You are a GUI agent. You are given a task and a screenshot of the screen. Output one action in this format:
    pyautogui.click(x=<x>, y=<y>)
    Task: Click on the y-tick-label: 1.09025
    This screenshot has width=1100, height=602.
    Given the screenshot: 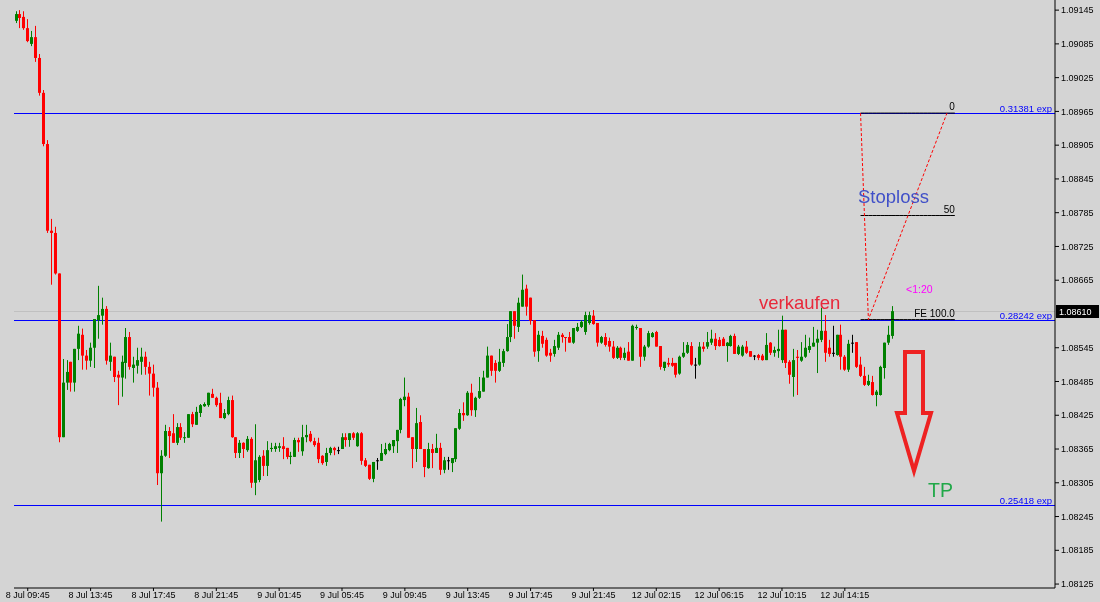 What is the action you would take?
    pyautogui.click(x=1077, y=77)
    